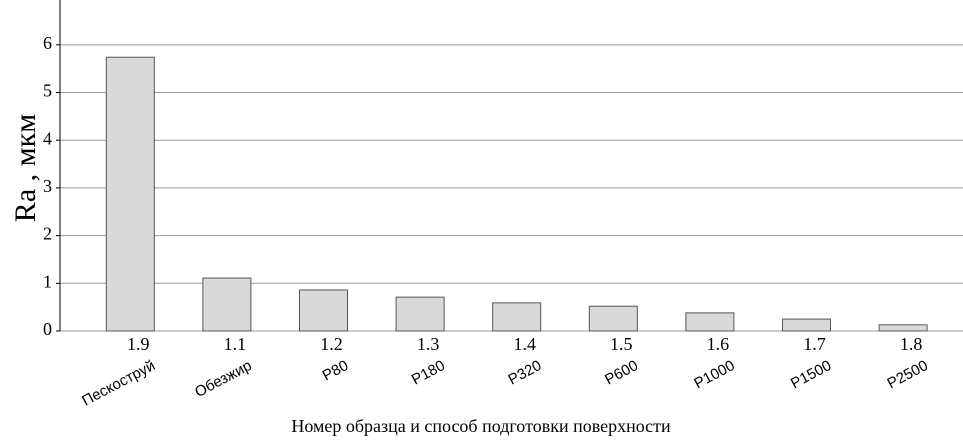  What do you see at coordinates (908, 374) in the screenshot?
I see `method-label: P2500` at bounding box center [908, 374].